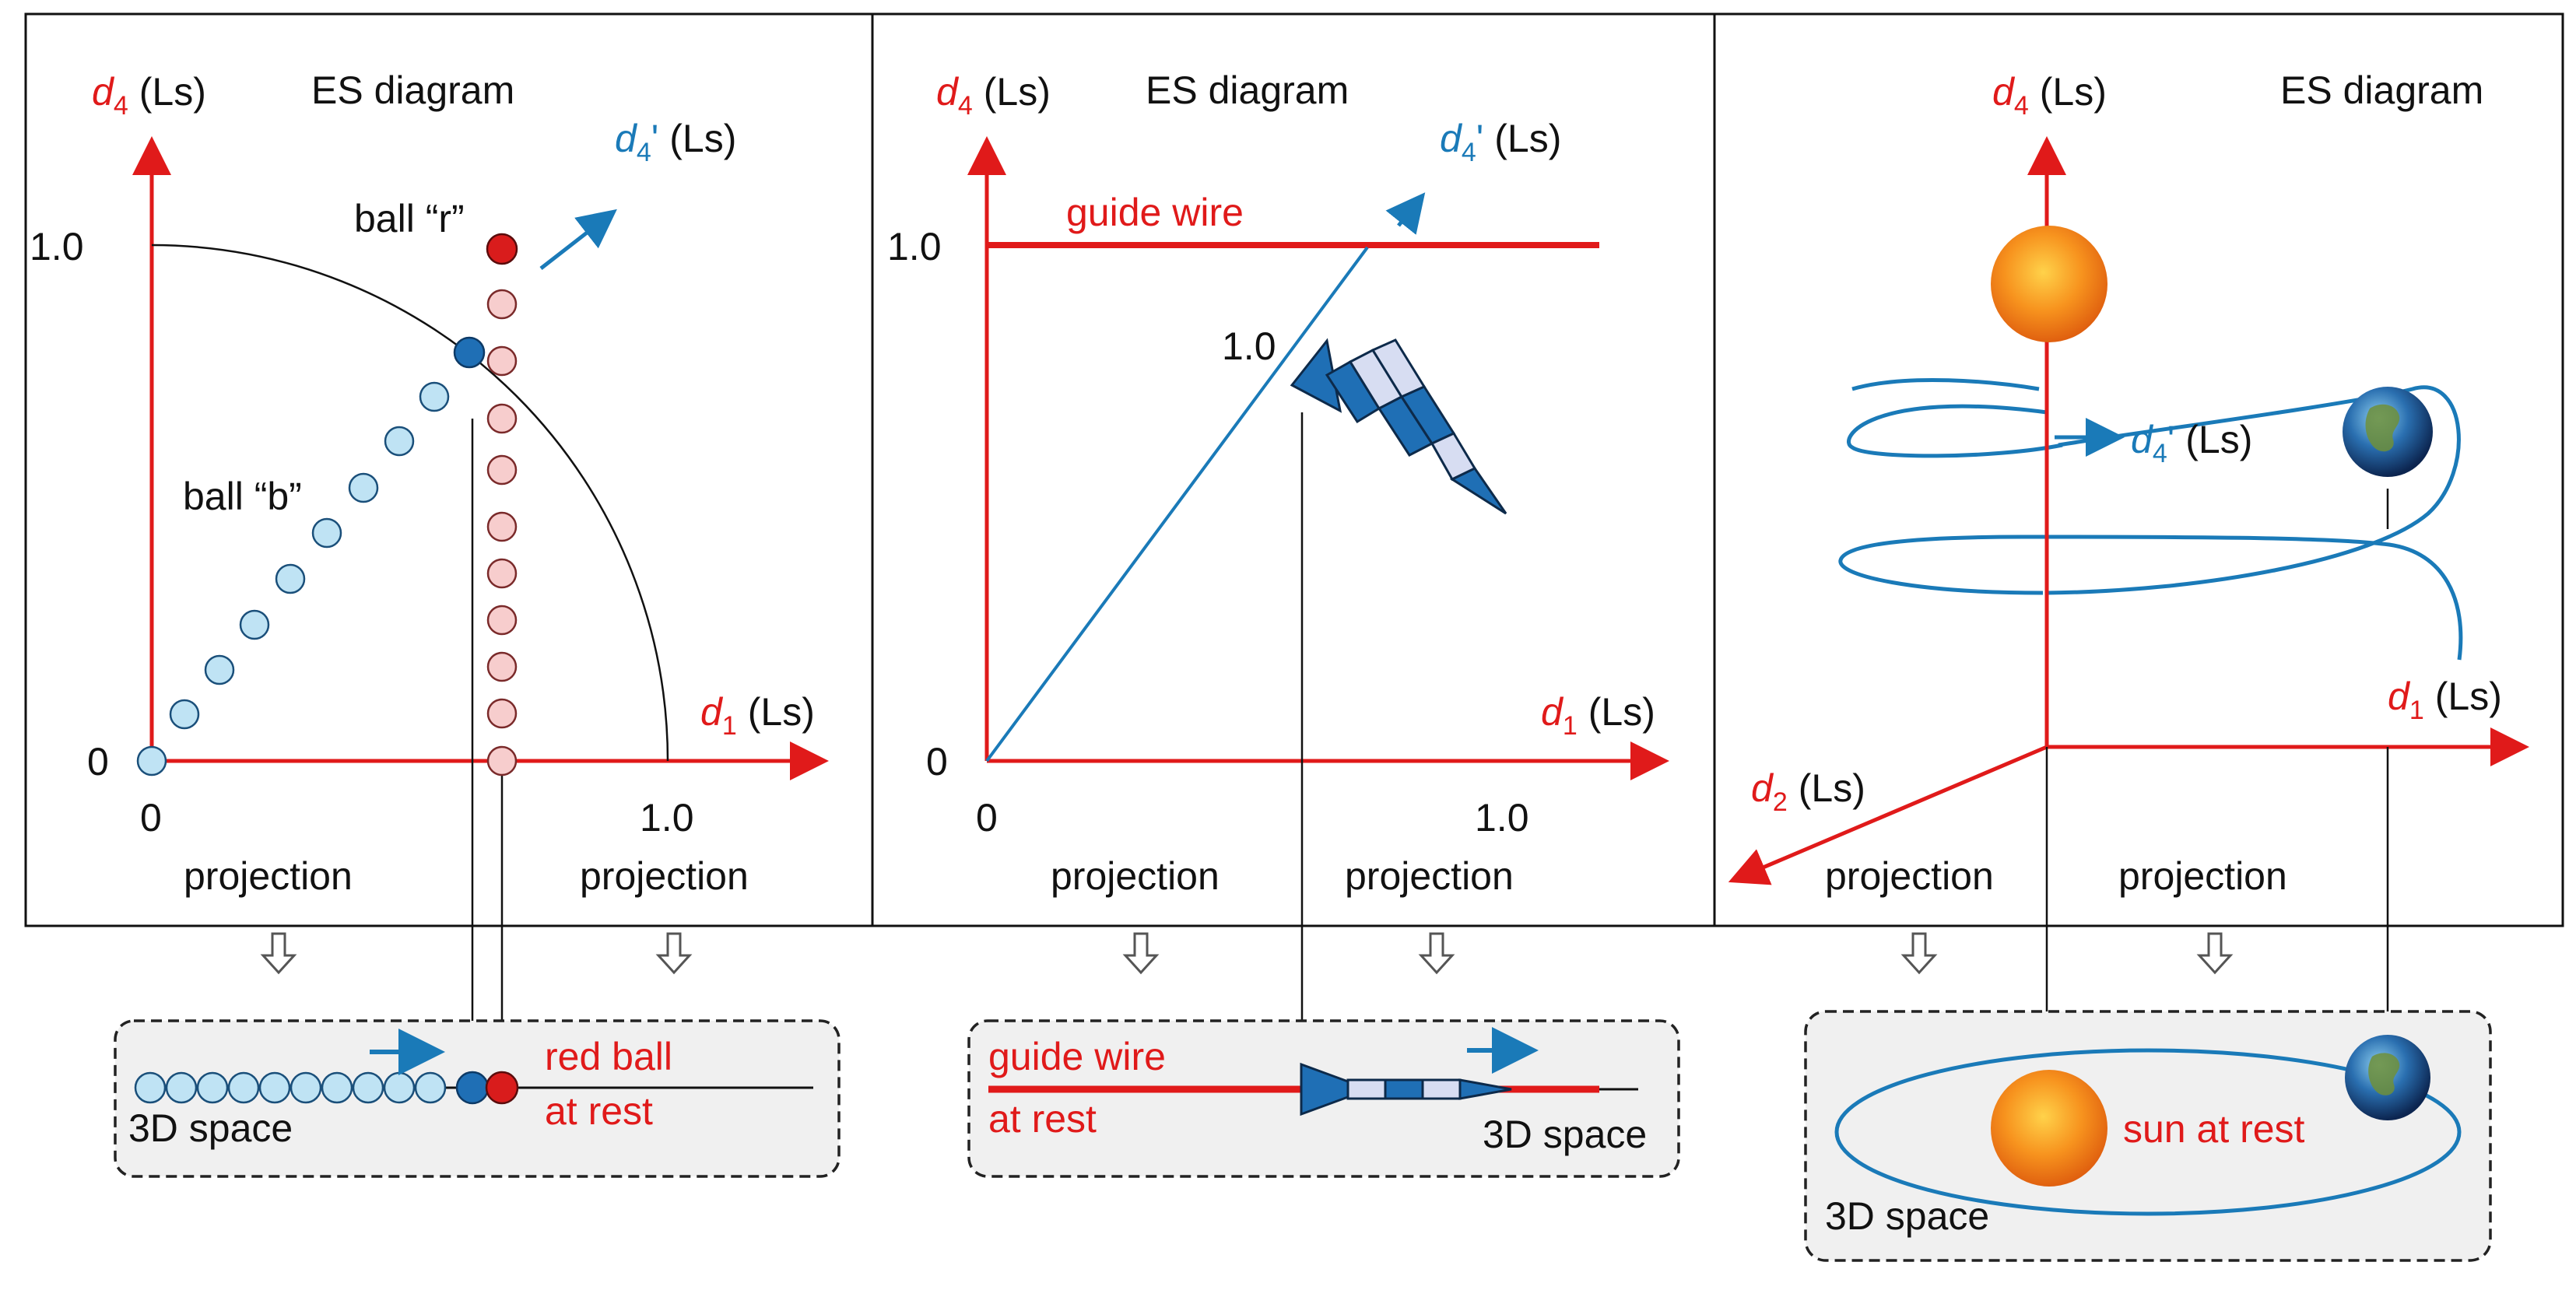  I want to click on space-box-3: sun at rest 3D space, so click(2148, 1136).